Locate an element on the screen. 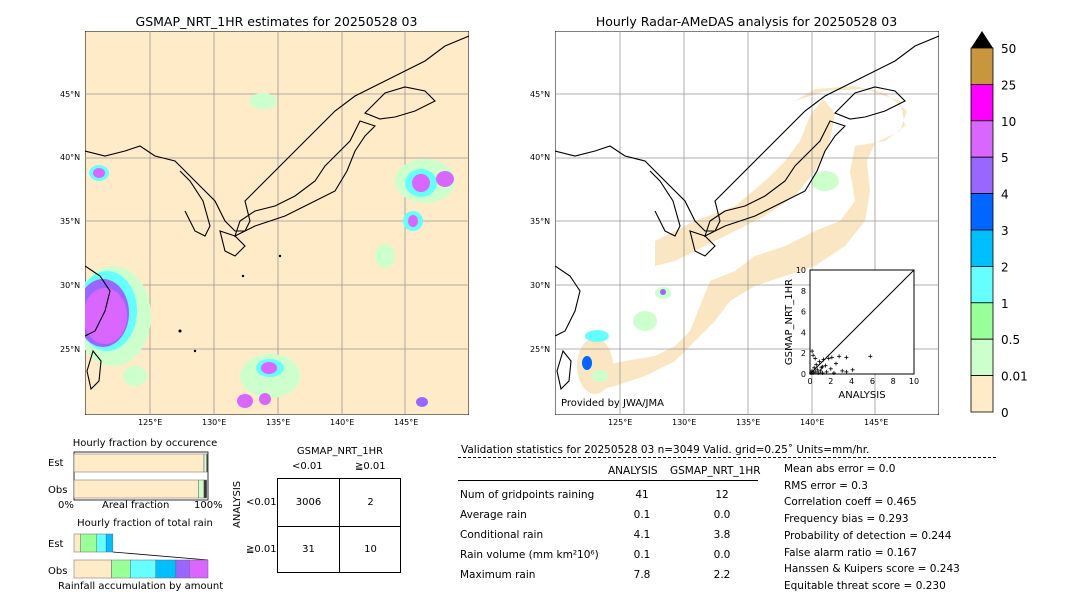 This screenshot has height=612, width=1080. validation-row-gsmap: 2.2 is located at coordinates (722, 575).